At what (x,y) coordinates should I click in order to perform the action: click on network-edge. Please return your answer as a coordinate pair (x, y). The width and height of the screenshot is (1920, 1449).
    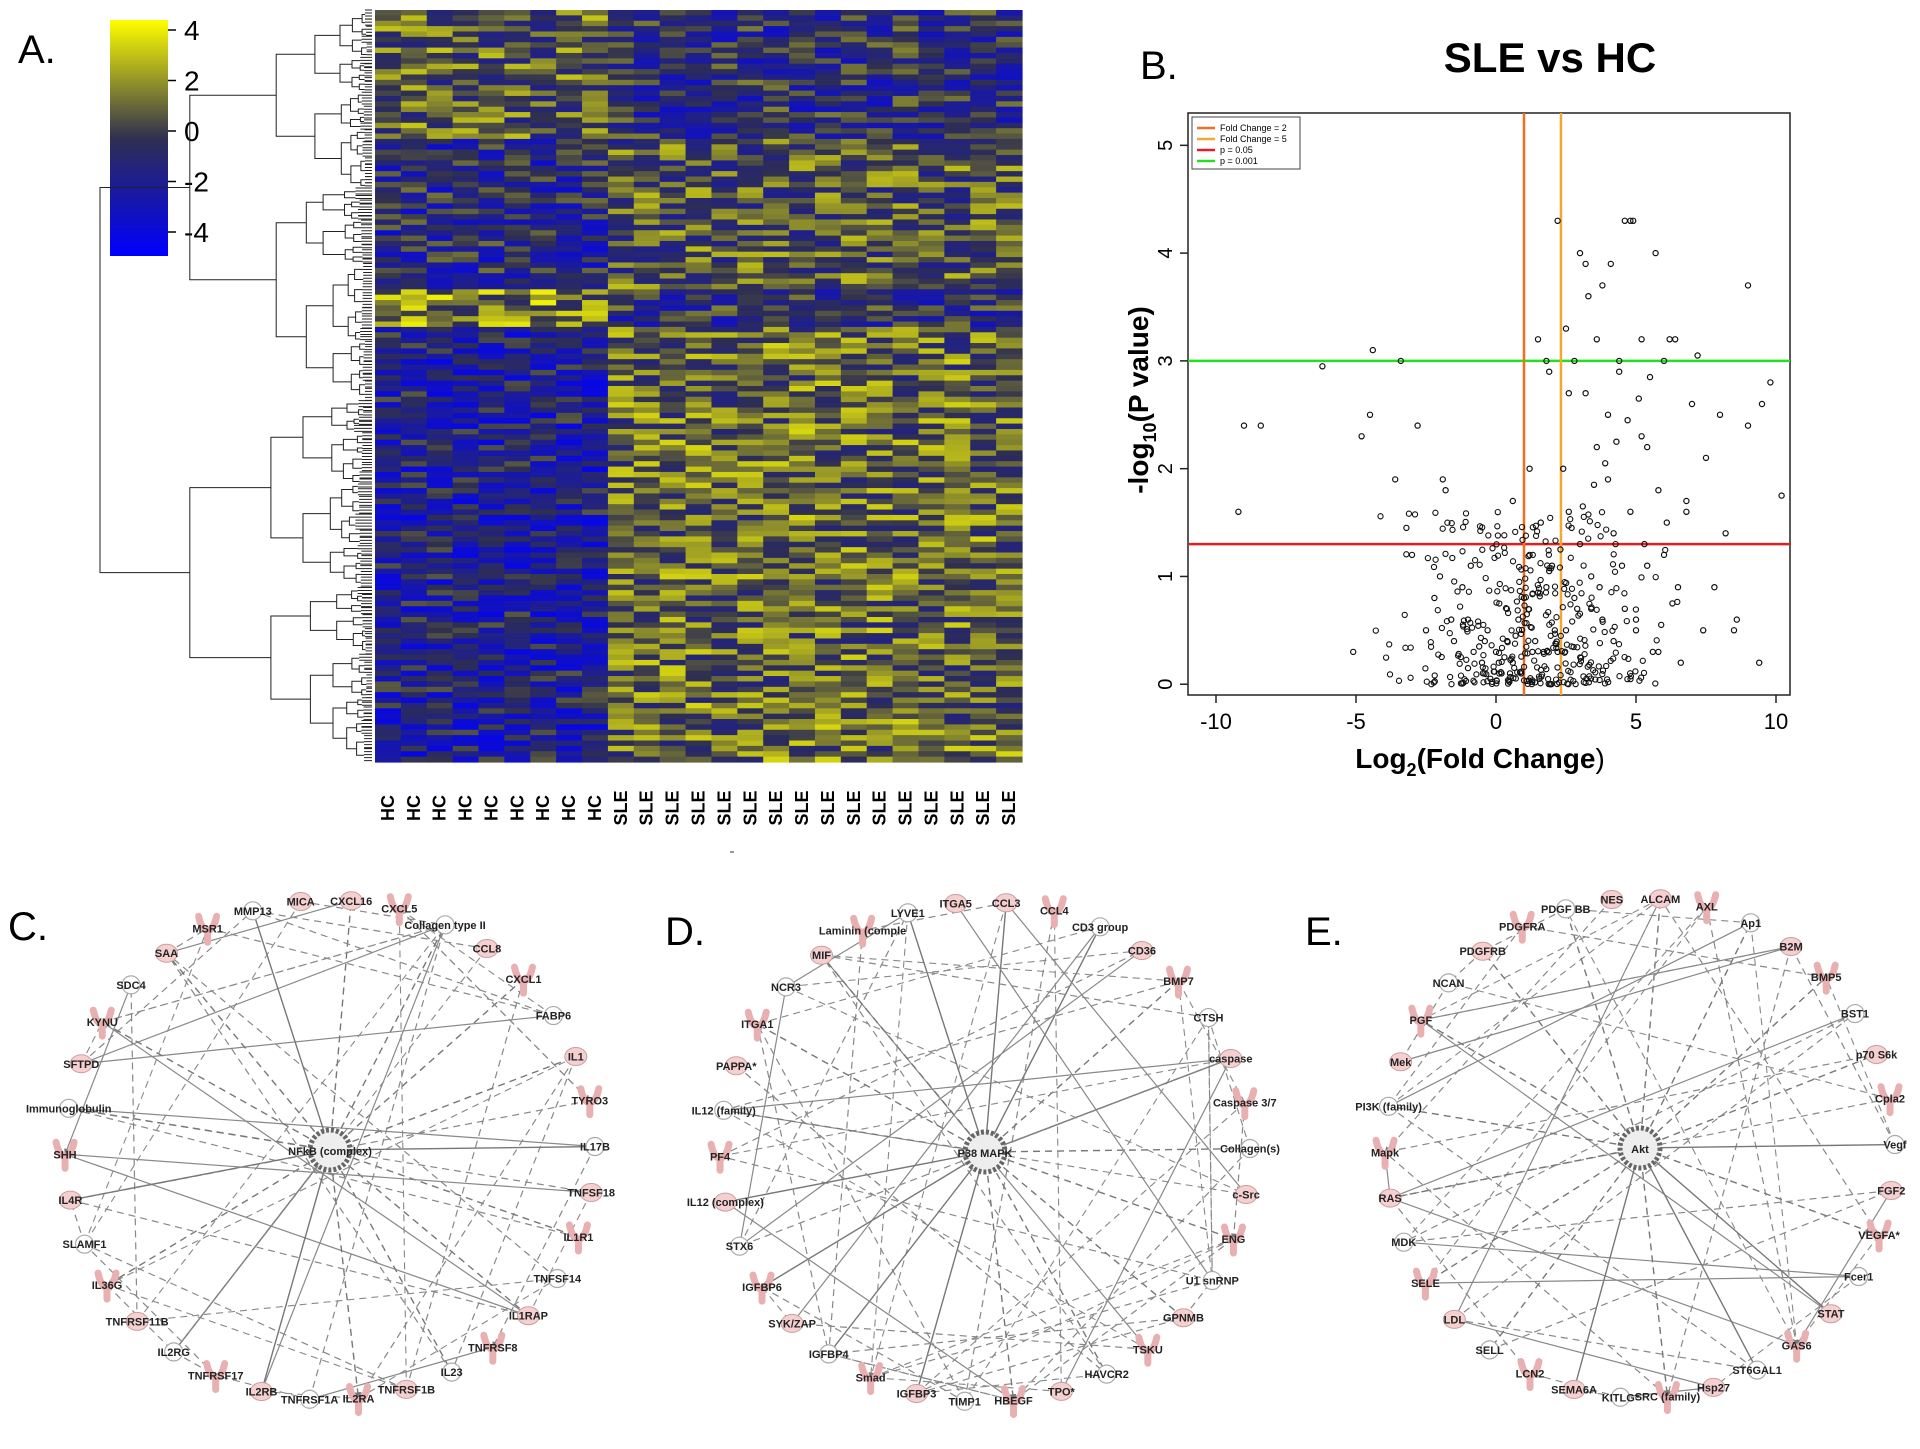
    Looking at the image, I should click on (1524, 930).